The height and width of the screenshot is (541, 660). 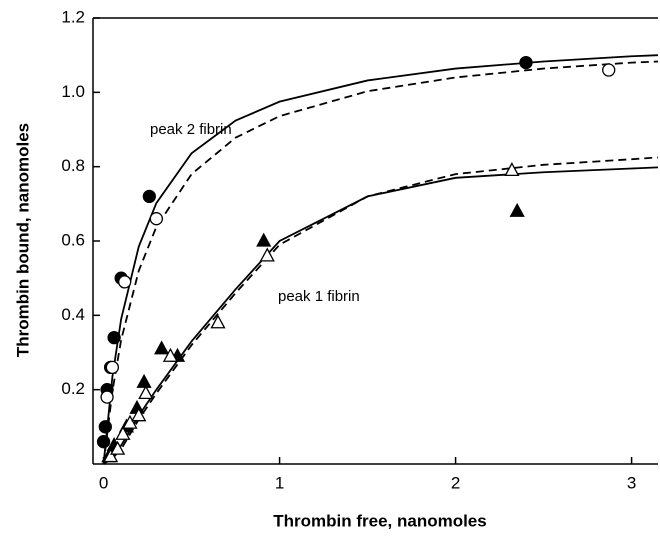 What do you see at coordinates (73, 239) in the screenshot?
I see `y-tick-label: 0.6` at bounding box center [73, 239].